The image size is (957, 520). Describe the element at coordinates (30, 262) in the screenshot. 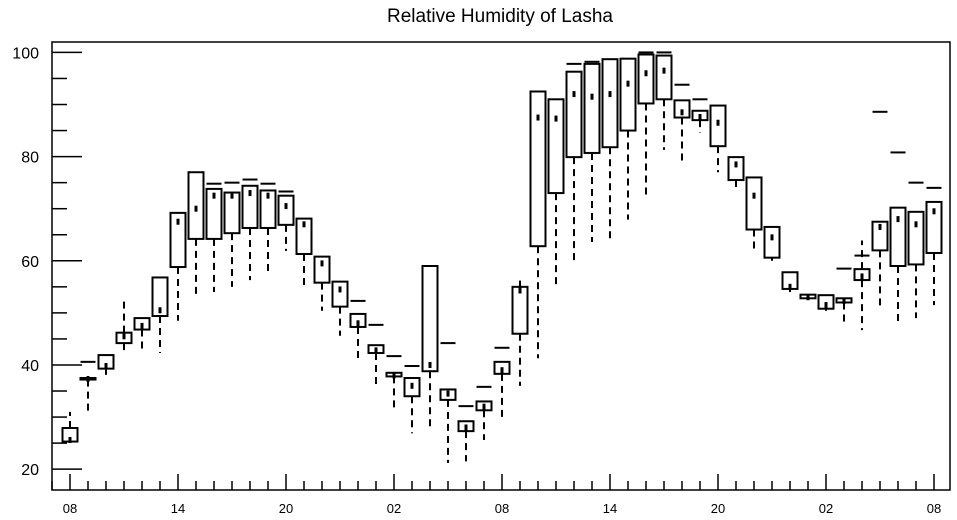

I see `y-tick-label: 60` at that location.